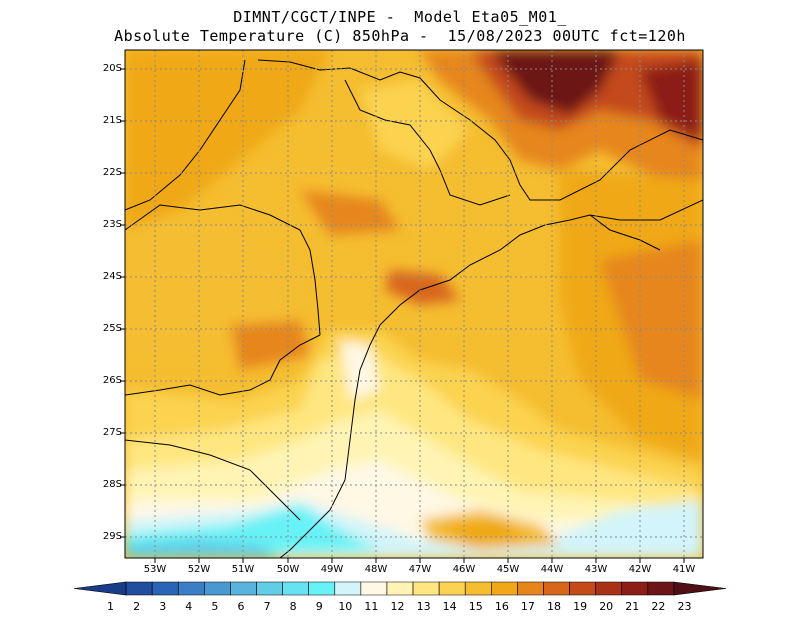  I want to click on lon-label-42w: 42W, so click(640, 569).